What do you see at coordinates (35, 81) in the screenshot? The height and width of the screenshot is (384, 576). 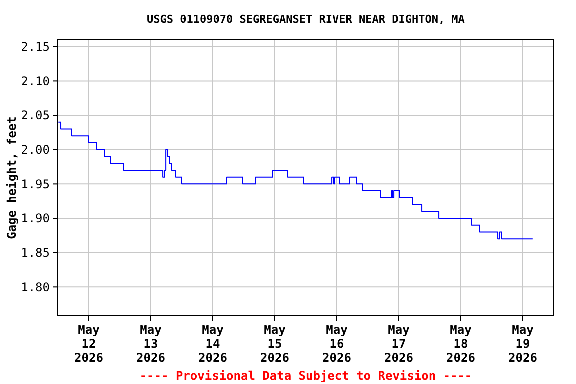 I see `y-tick-label: 2.10` at bounding box center [35, 81].